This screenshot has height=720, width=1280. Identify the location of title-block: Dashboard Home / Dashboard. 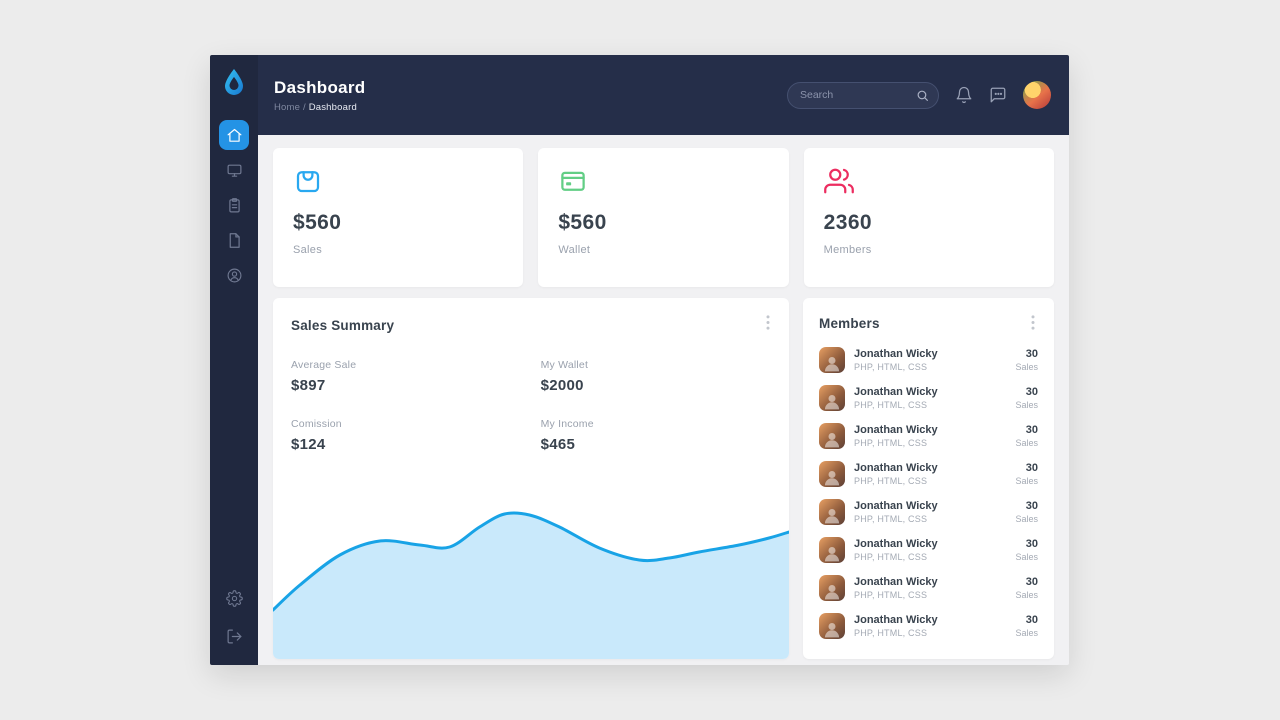
(320, 95).